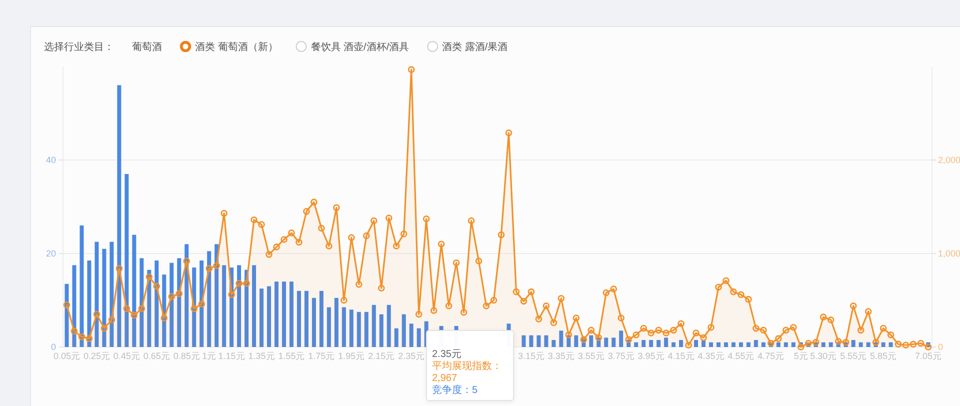  What do you see at coordinates (147, 47) in the screenshot?
I see `filter-label: 葡萄酒` at bounding box center [147, 47].